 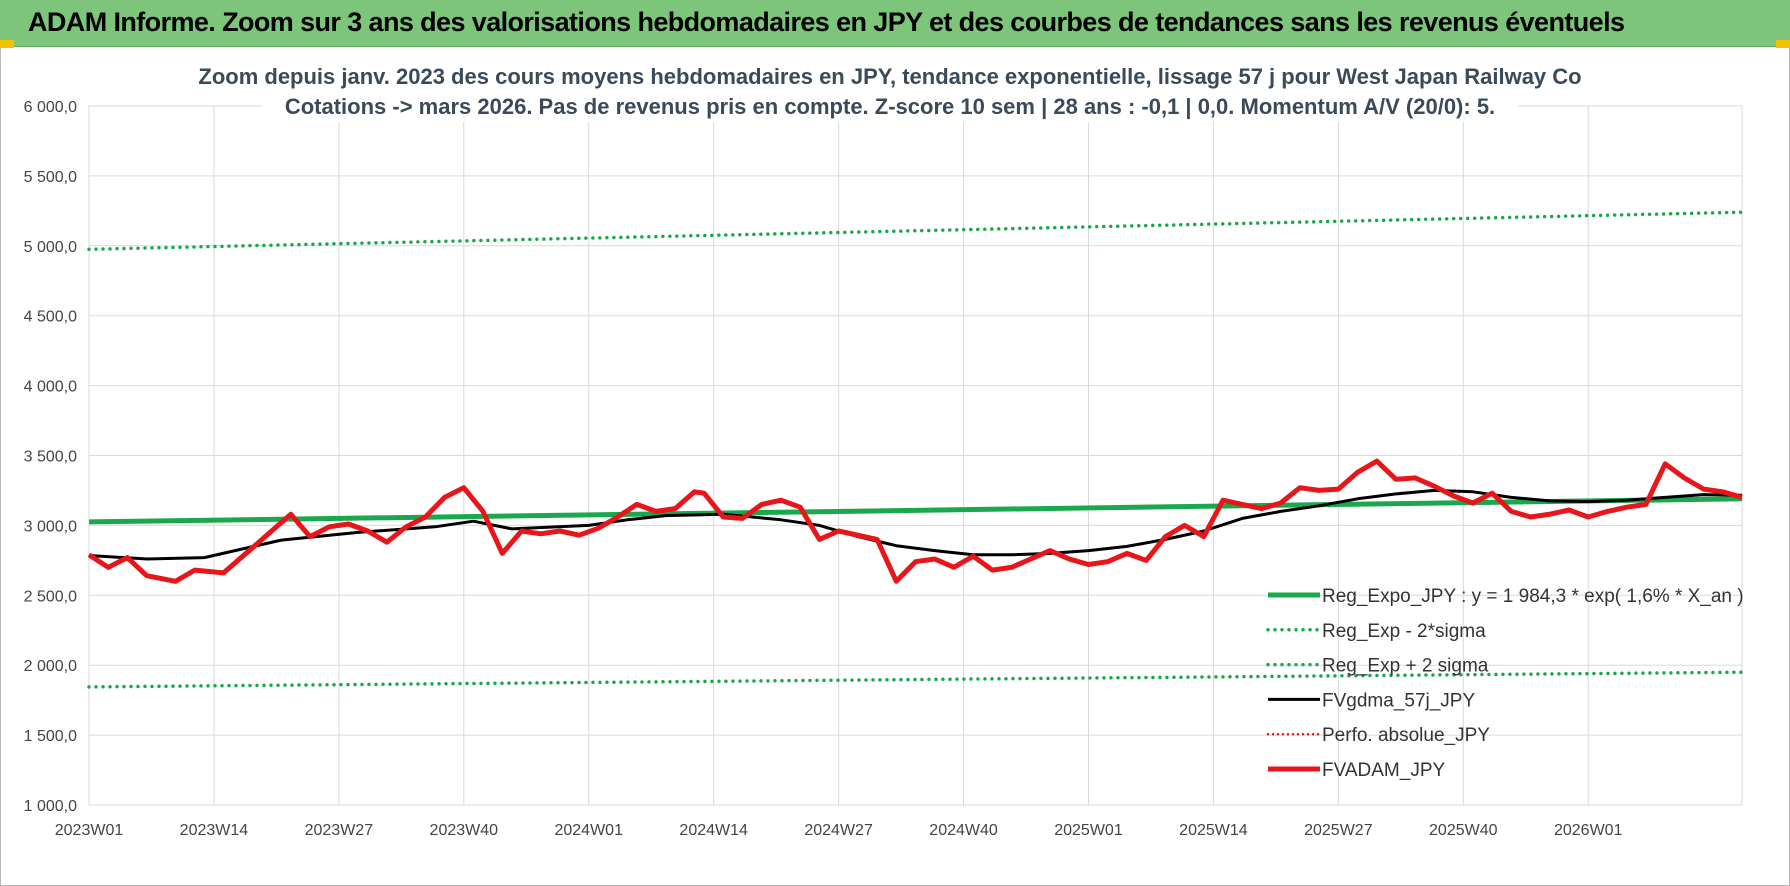 I want to click on y-tick-label: 5 500,0, so click(x=50, y=177).